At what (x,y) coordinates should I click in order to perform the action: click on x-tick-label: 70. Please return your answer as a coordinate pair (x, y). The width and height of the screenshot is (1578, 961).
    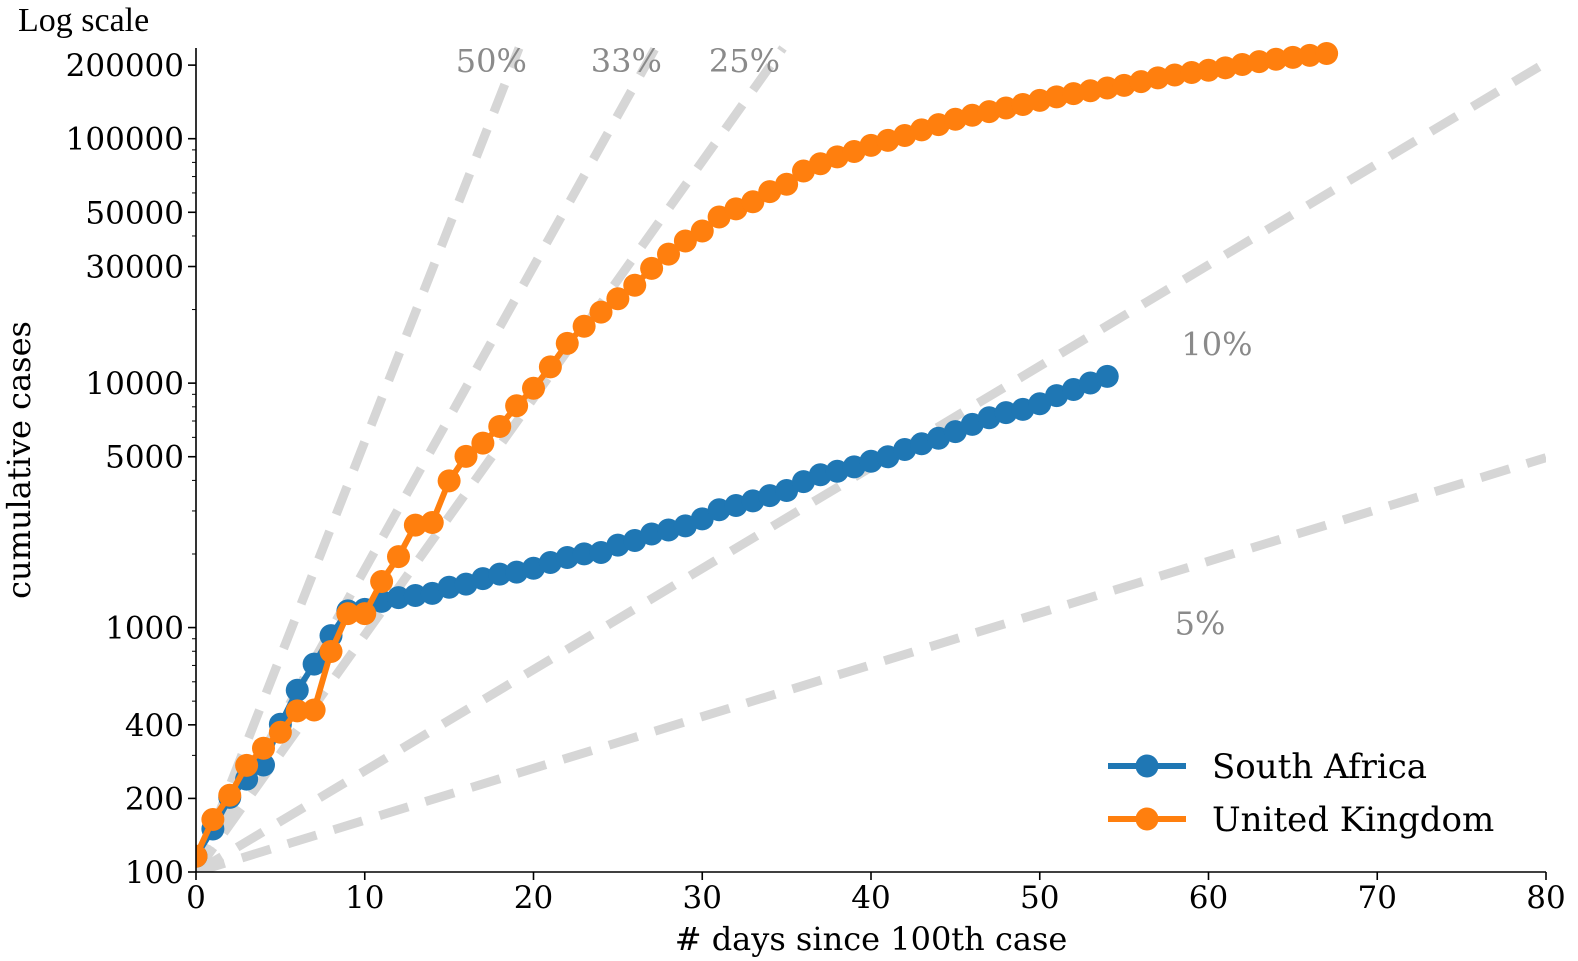
    Looking at the image, I should click on (1377, 898).